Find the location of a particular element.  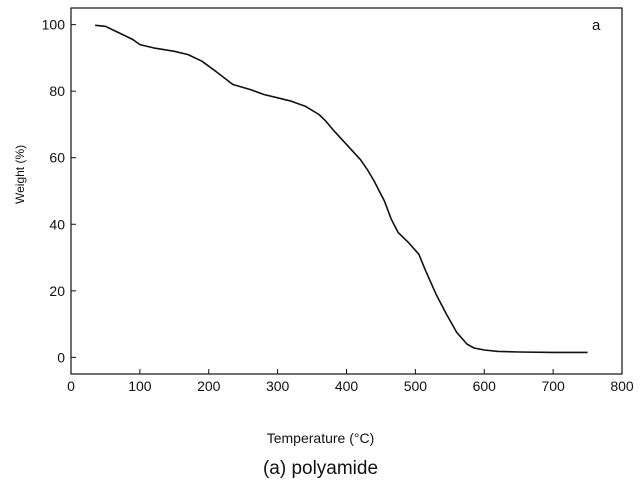

x-tick-label: 500 is located at coordinates (416, 386).